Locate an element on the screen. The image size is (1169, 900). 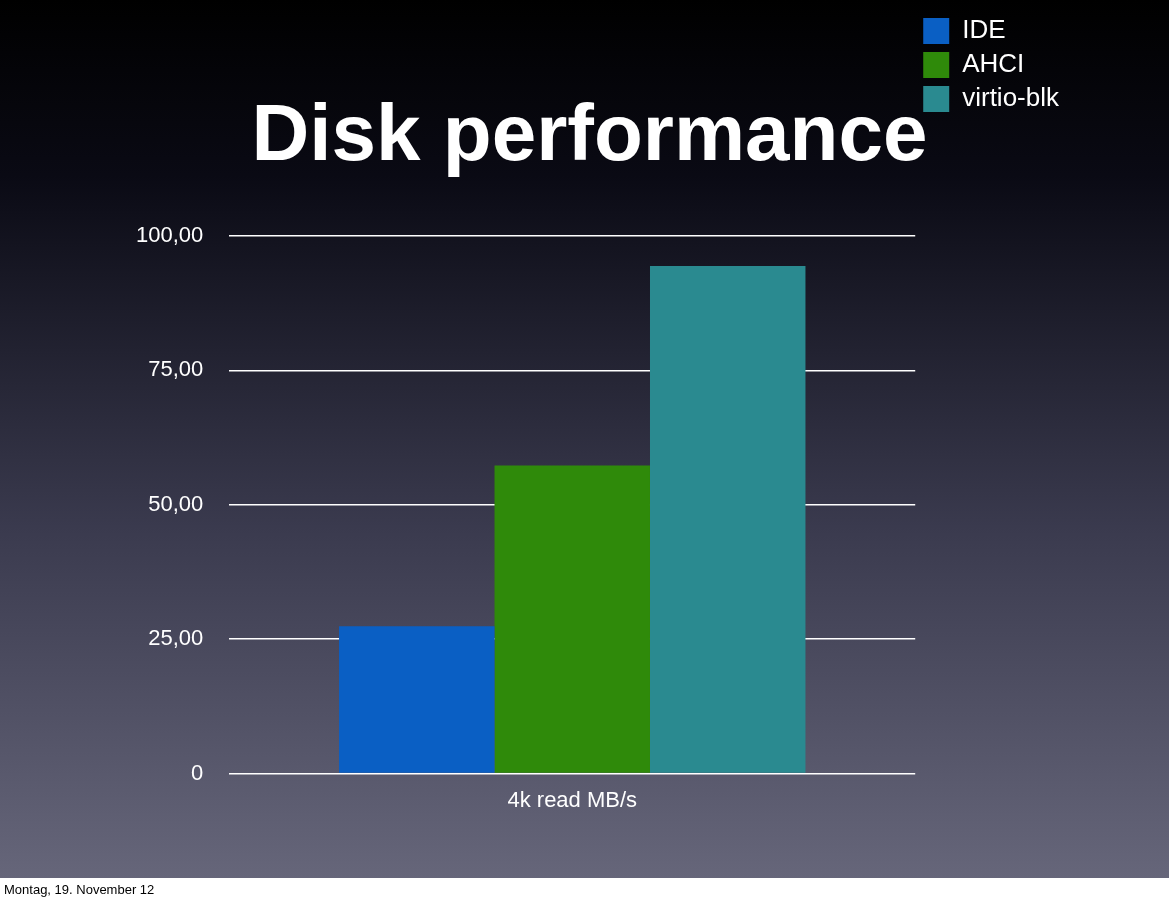
y-tick-label: 100,00 is located at coordinates (169, 235).